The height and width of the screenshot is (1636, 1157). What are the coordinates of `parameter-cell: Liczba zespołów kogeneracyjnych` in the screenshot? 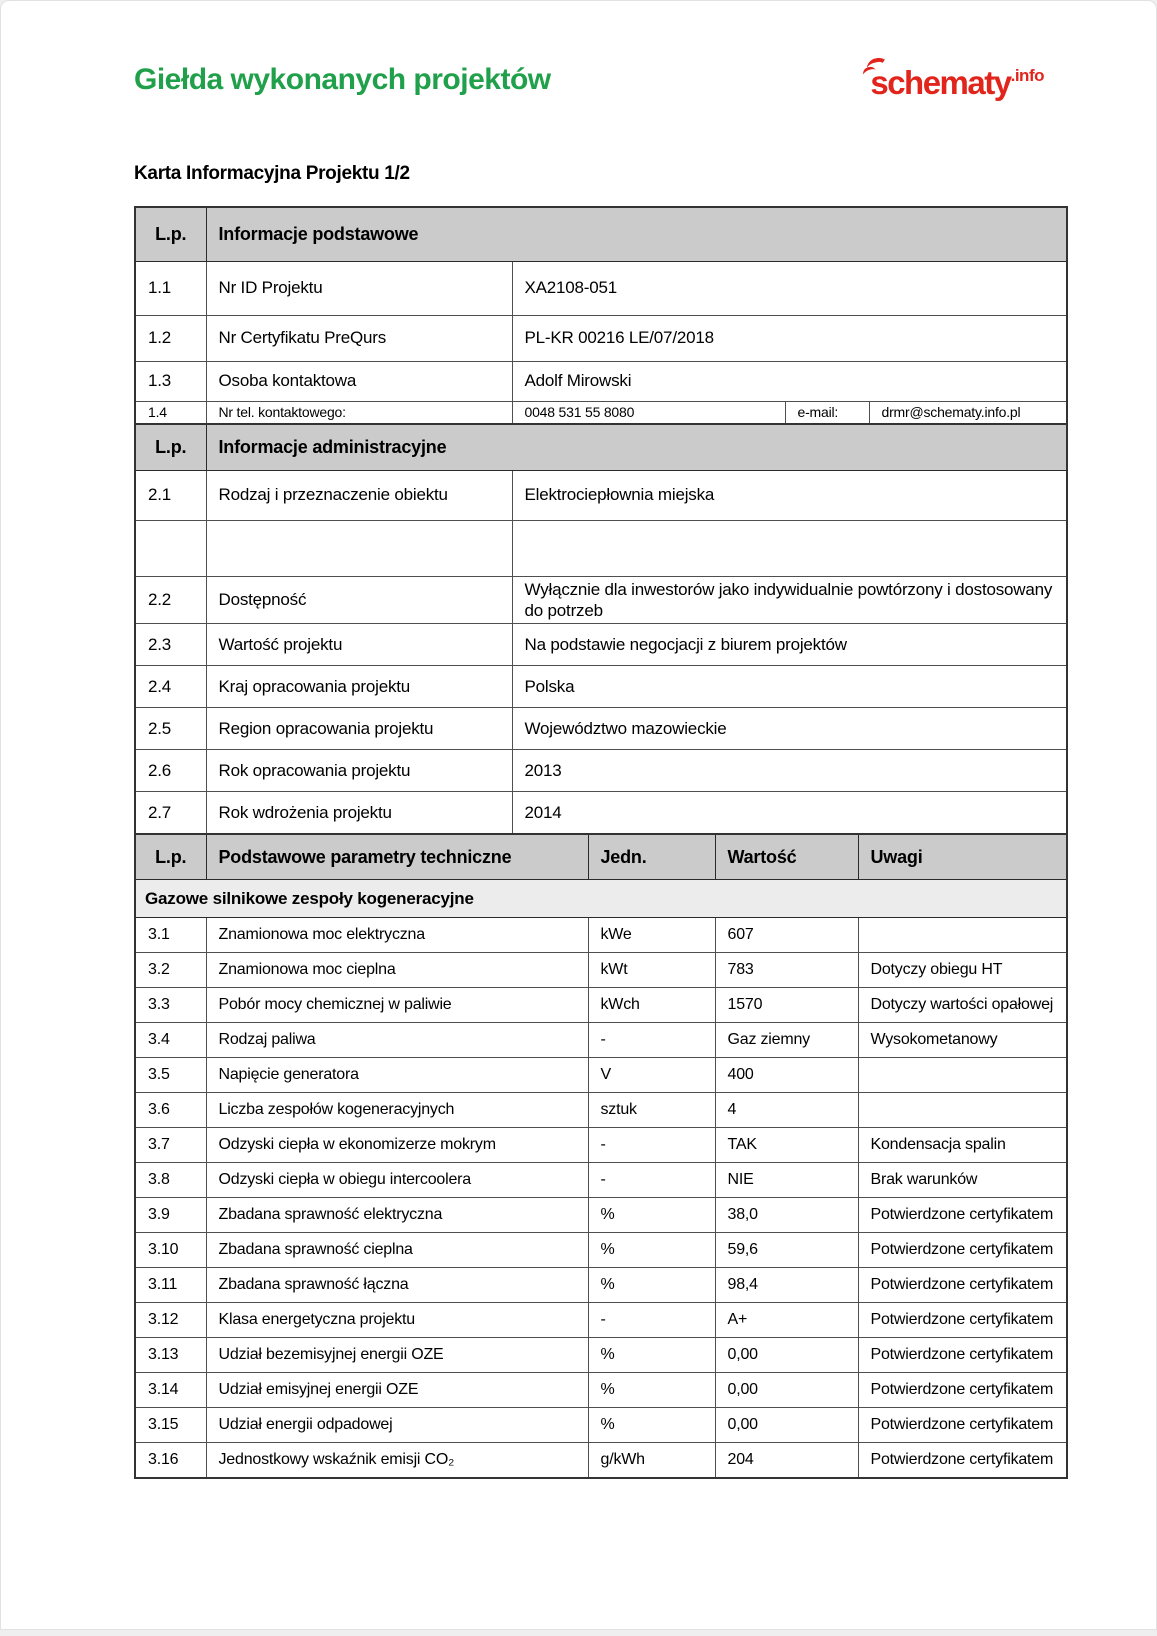 It's located at (397, 1110).